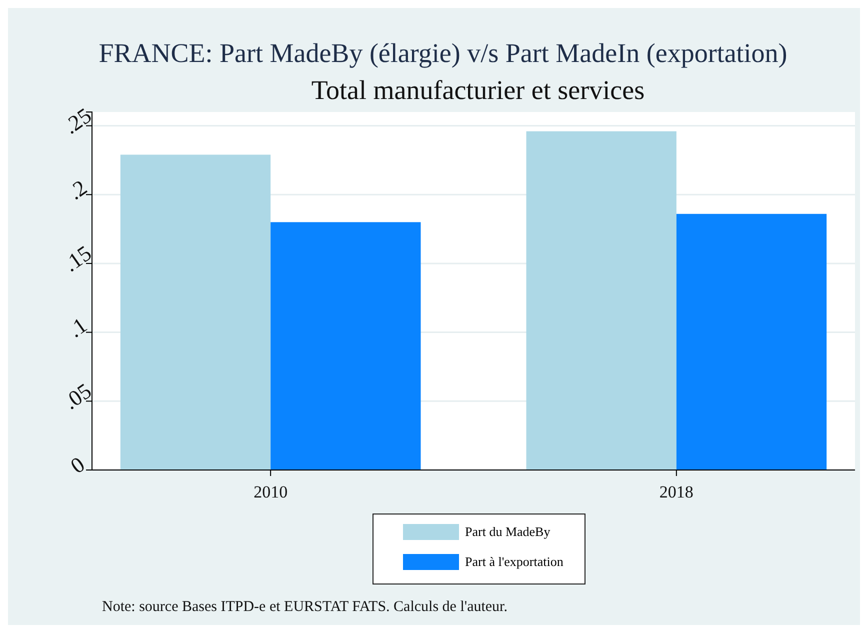 The height and width of the screenshot is (633, 868). I want to click on y-tick-label: .05, so click(77, 396).